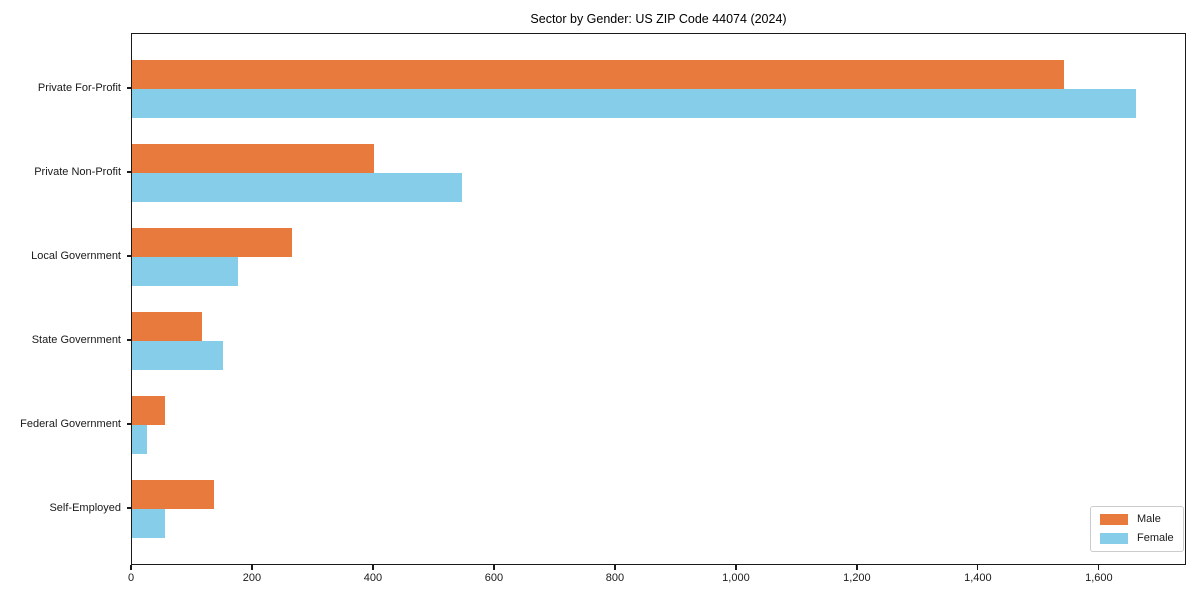 The image size is (1200, 600). What do you see at coordinates (1114, 519) in the screenshot?
I see `legend-male-swatch` at bounding box center [1114, 519].